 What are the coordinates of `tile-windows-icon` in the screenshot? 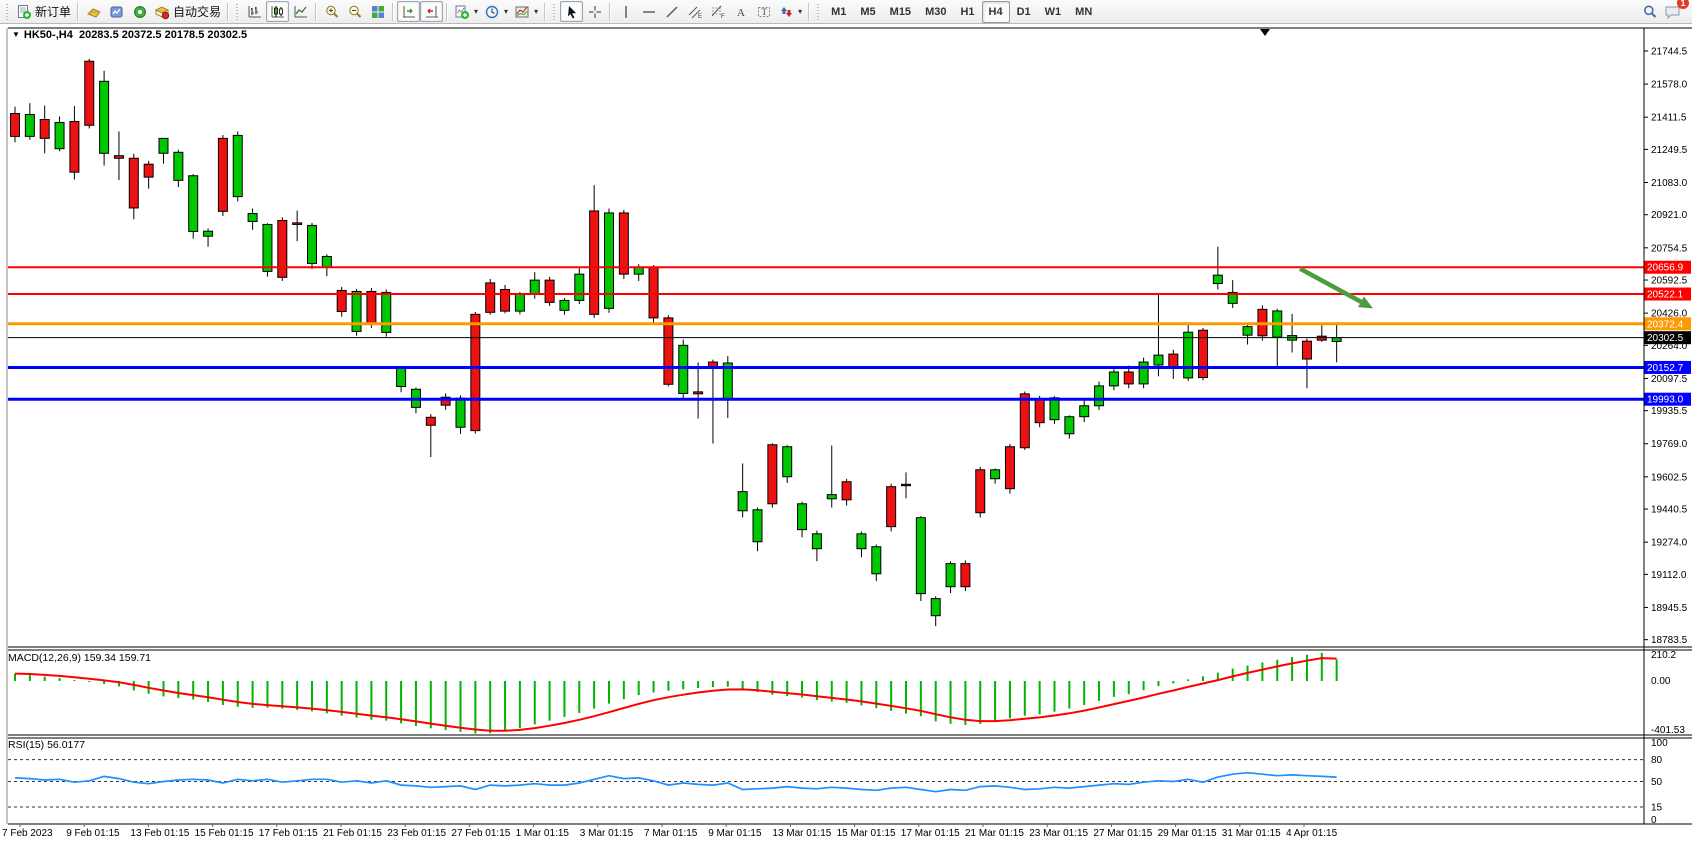 It's located at (377, 11).